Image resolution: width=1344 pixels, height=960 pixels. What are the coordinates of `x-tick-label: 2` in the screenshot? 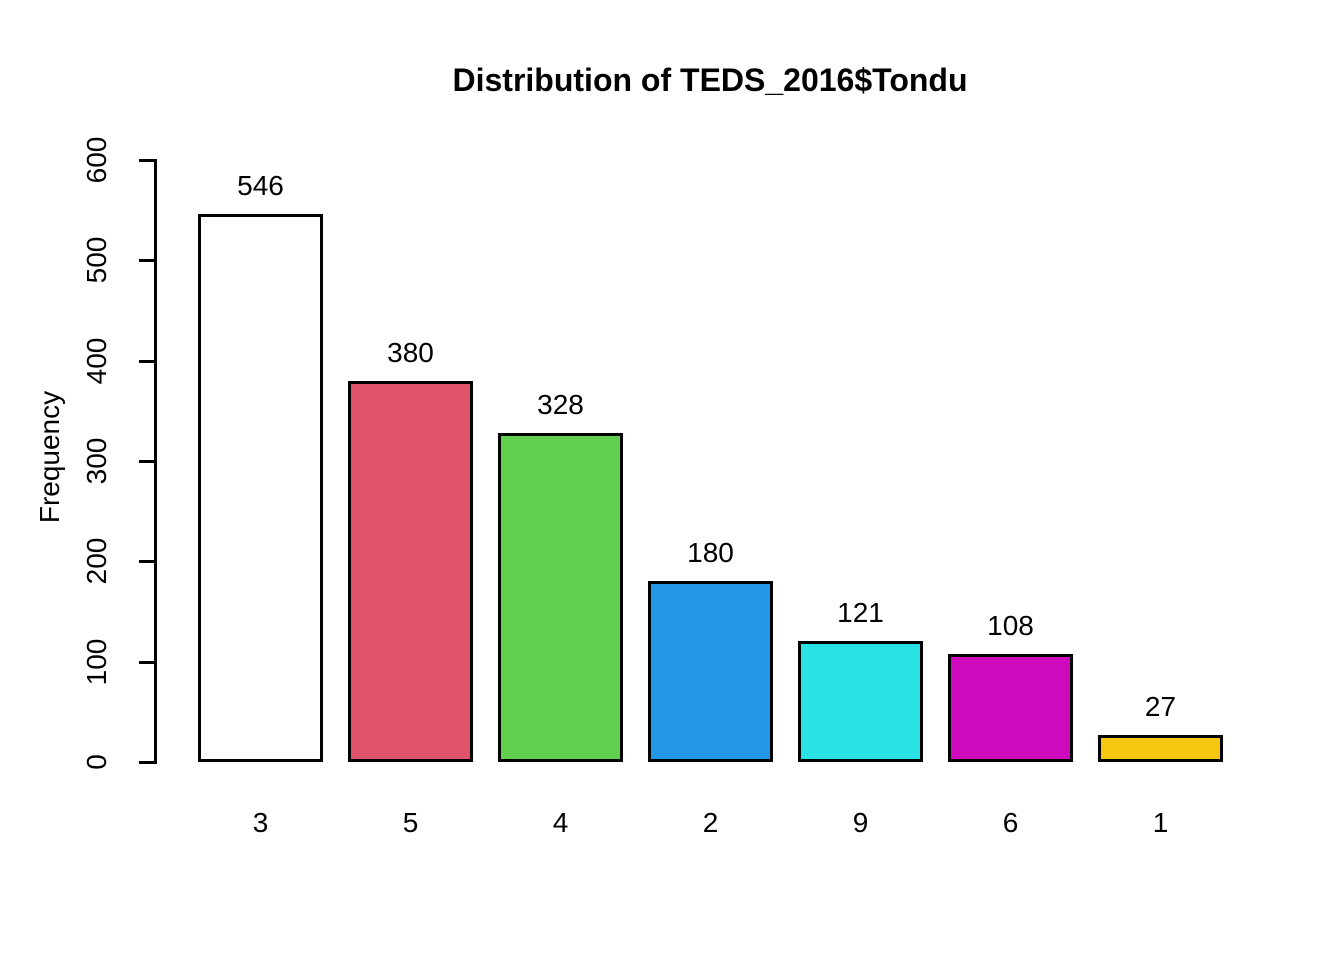 It's located at (710, 822).